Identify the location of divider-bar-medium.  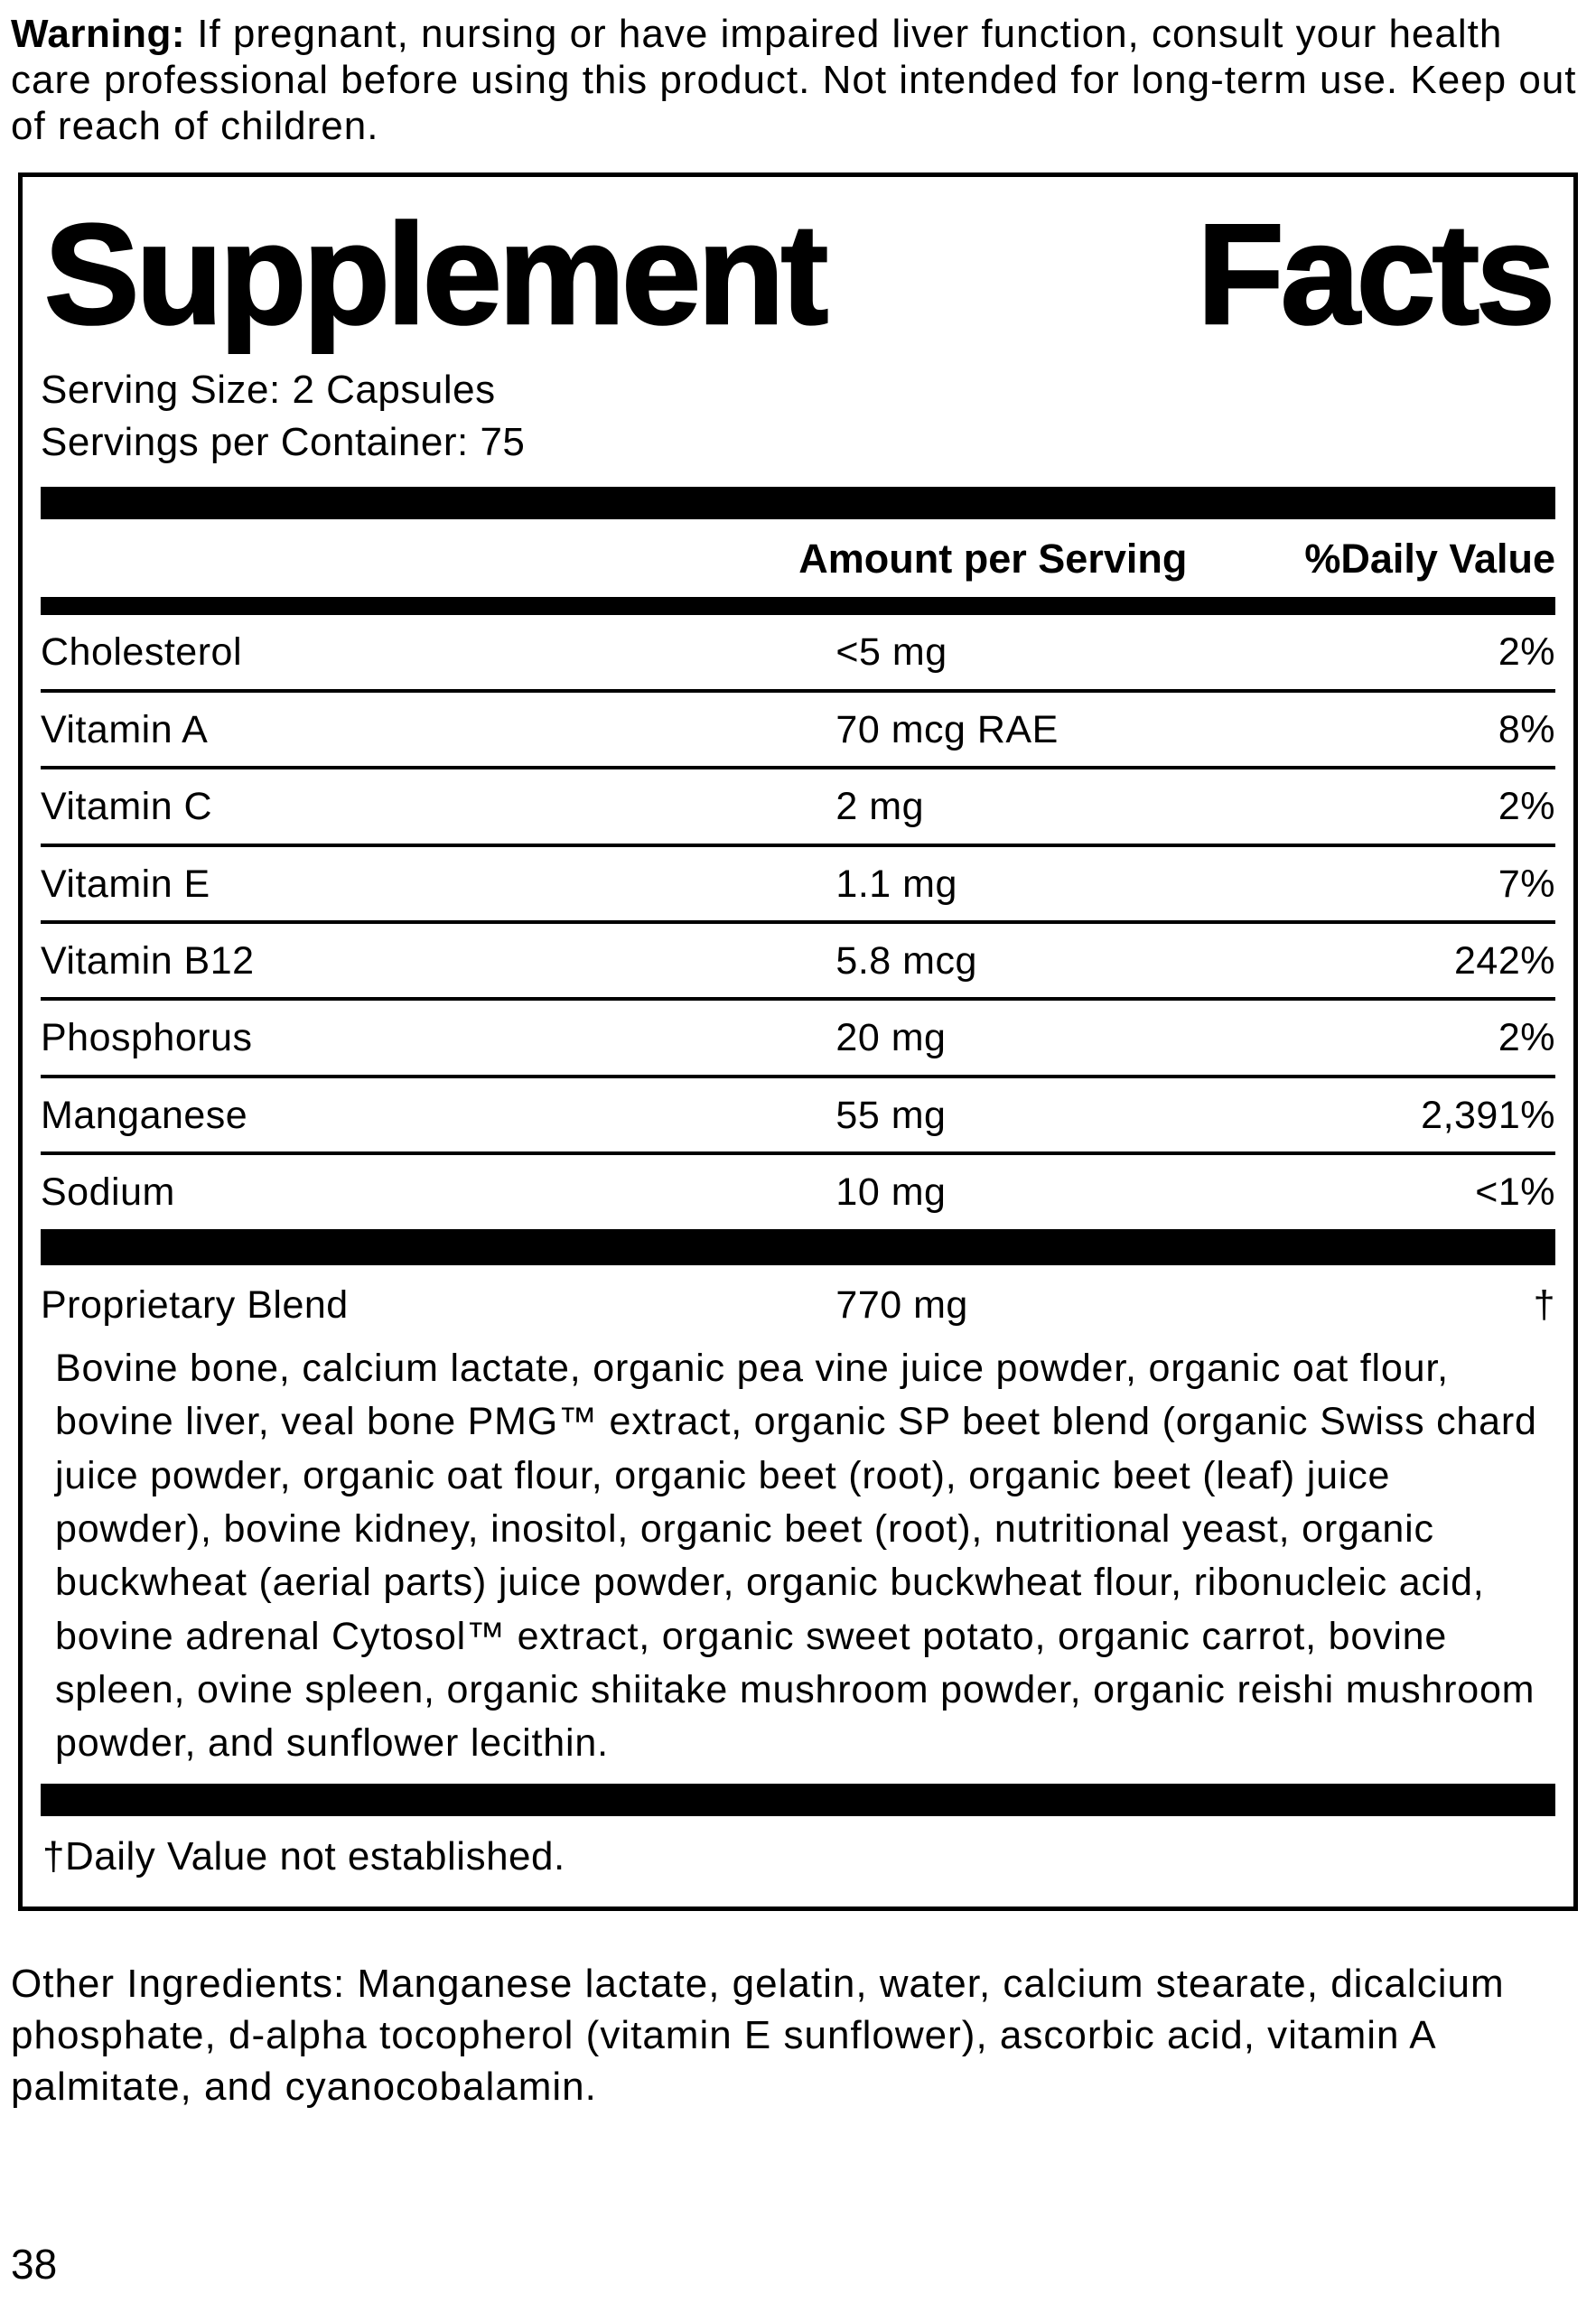
(798, 606).